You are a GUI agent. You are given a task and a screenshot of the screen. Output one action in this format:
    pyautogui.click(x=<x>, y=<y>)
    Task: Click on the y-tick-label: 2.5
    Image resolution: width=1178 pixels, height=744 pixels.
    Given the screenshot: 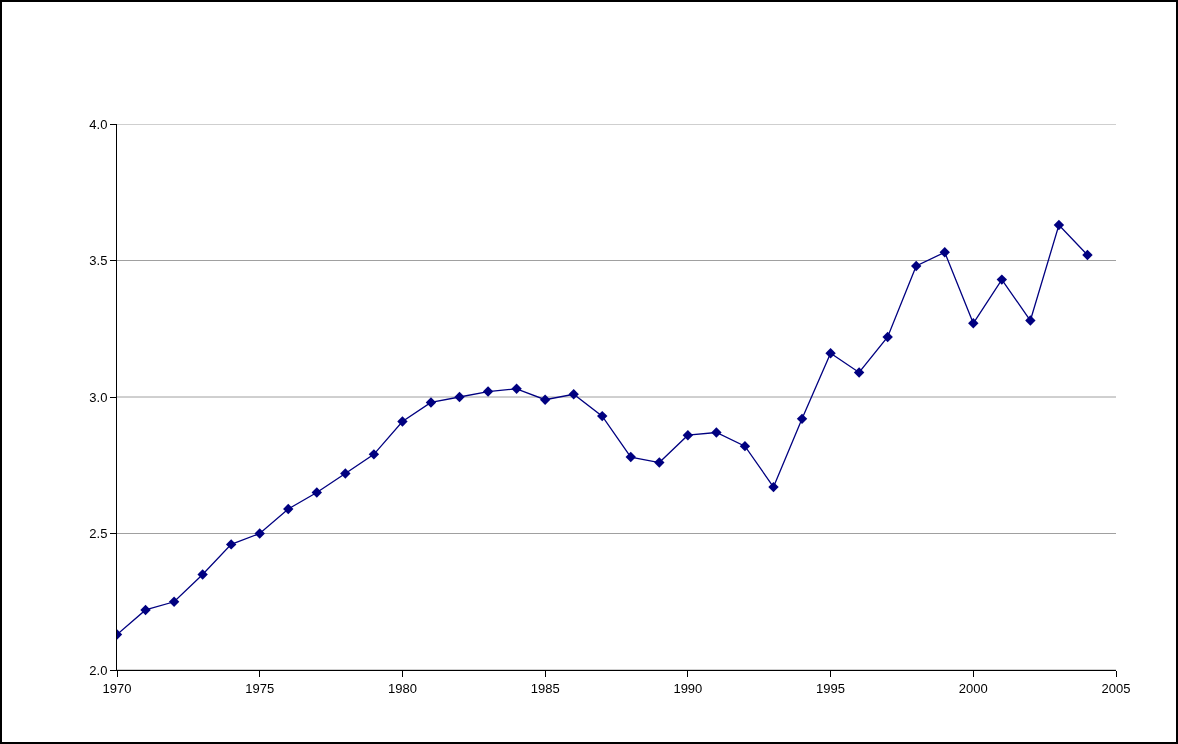 What is the action you would take?
    pyautogui.click(x=98, y=534)
    